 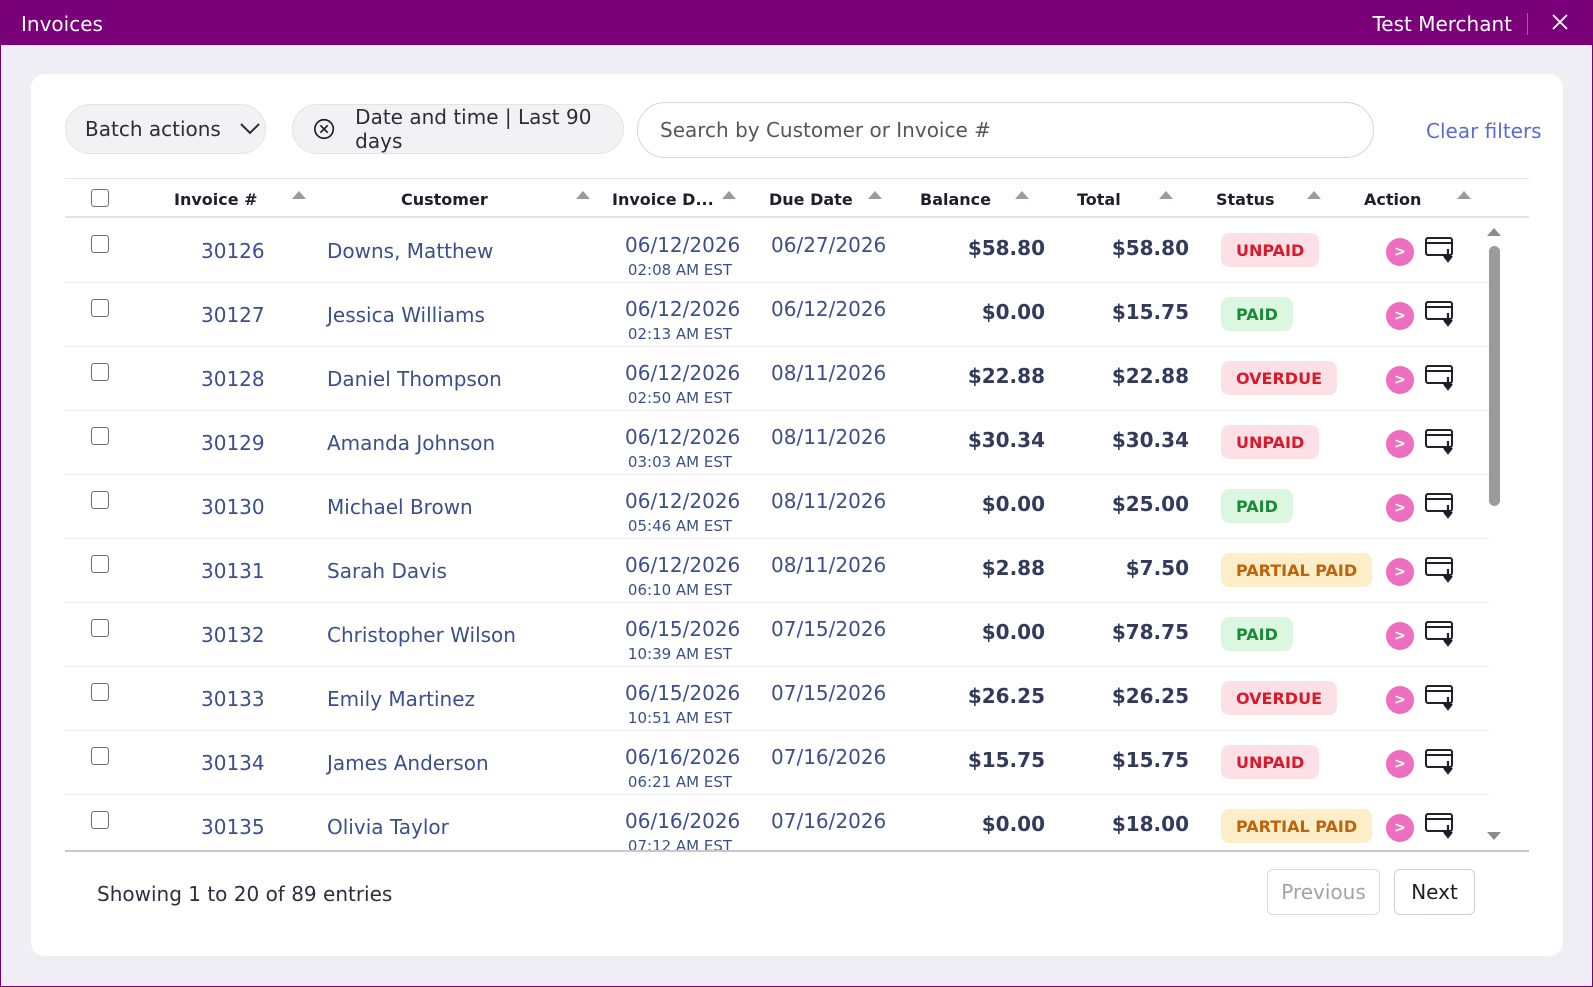 I want to click on invoice-number-link: 30127, so click(x=233, y=315).